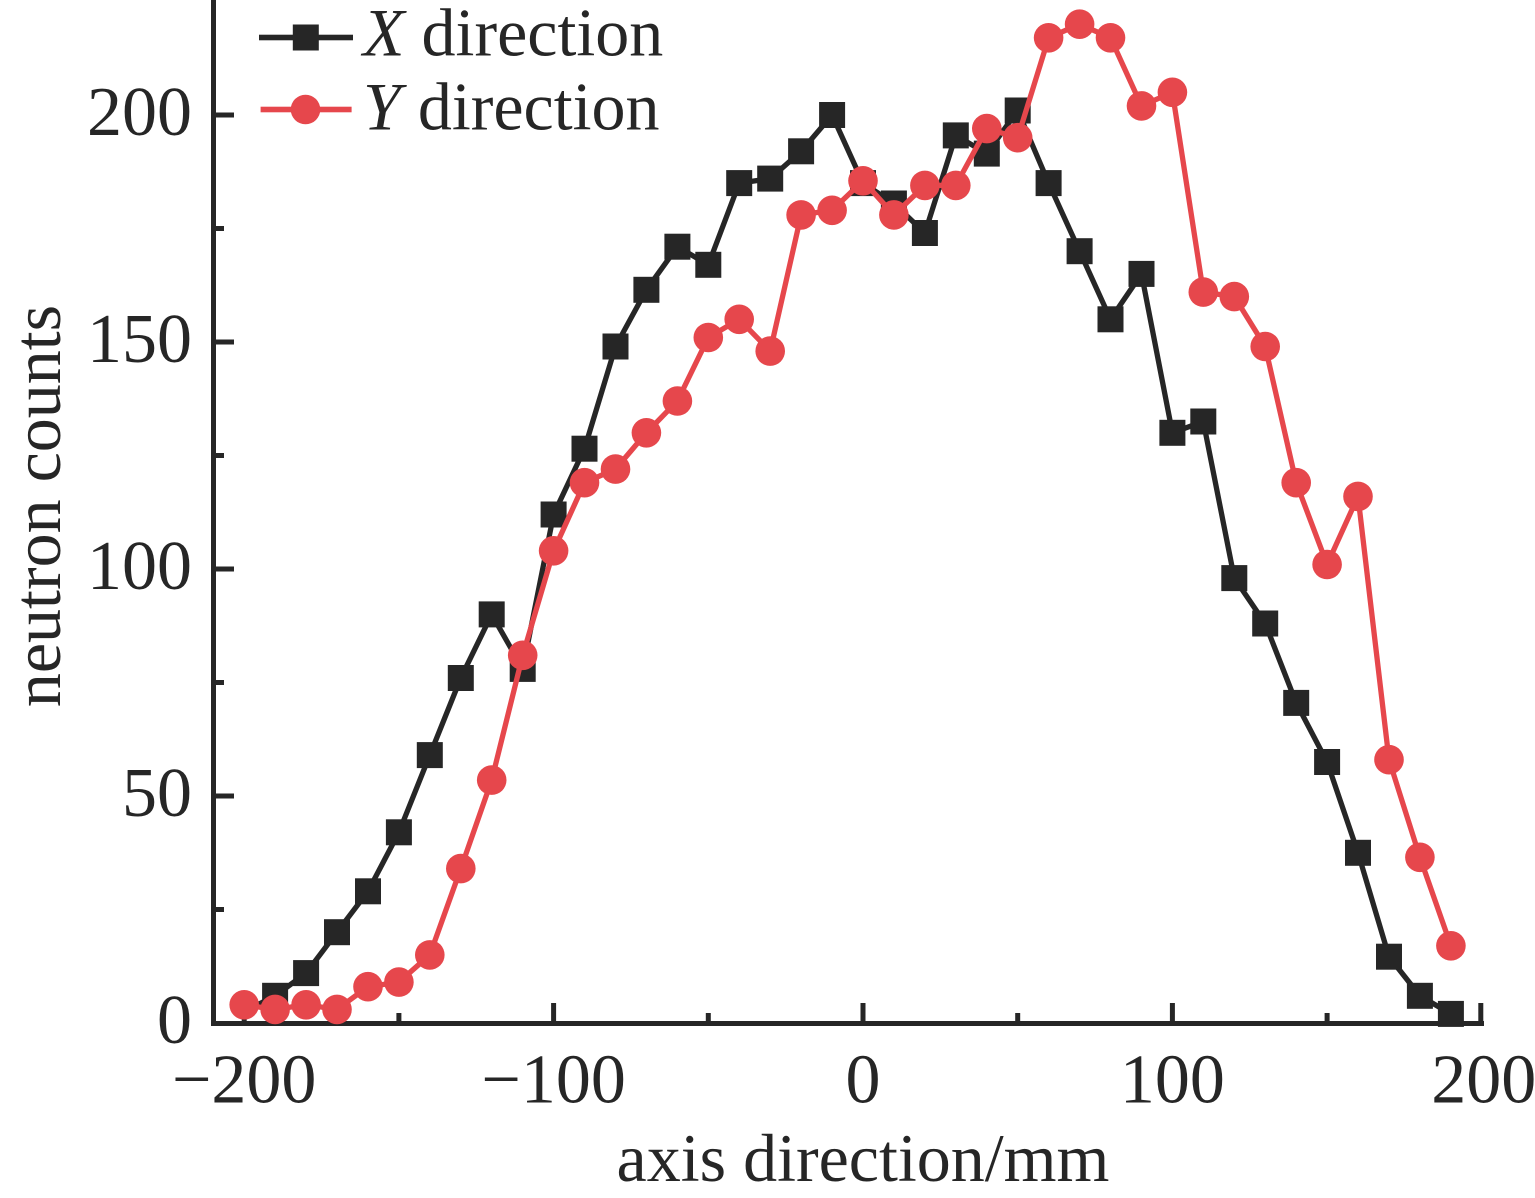  Describe the element at coordinates (511, 35) in the screenshot. I see `svg-text: X direction` at that location.